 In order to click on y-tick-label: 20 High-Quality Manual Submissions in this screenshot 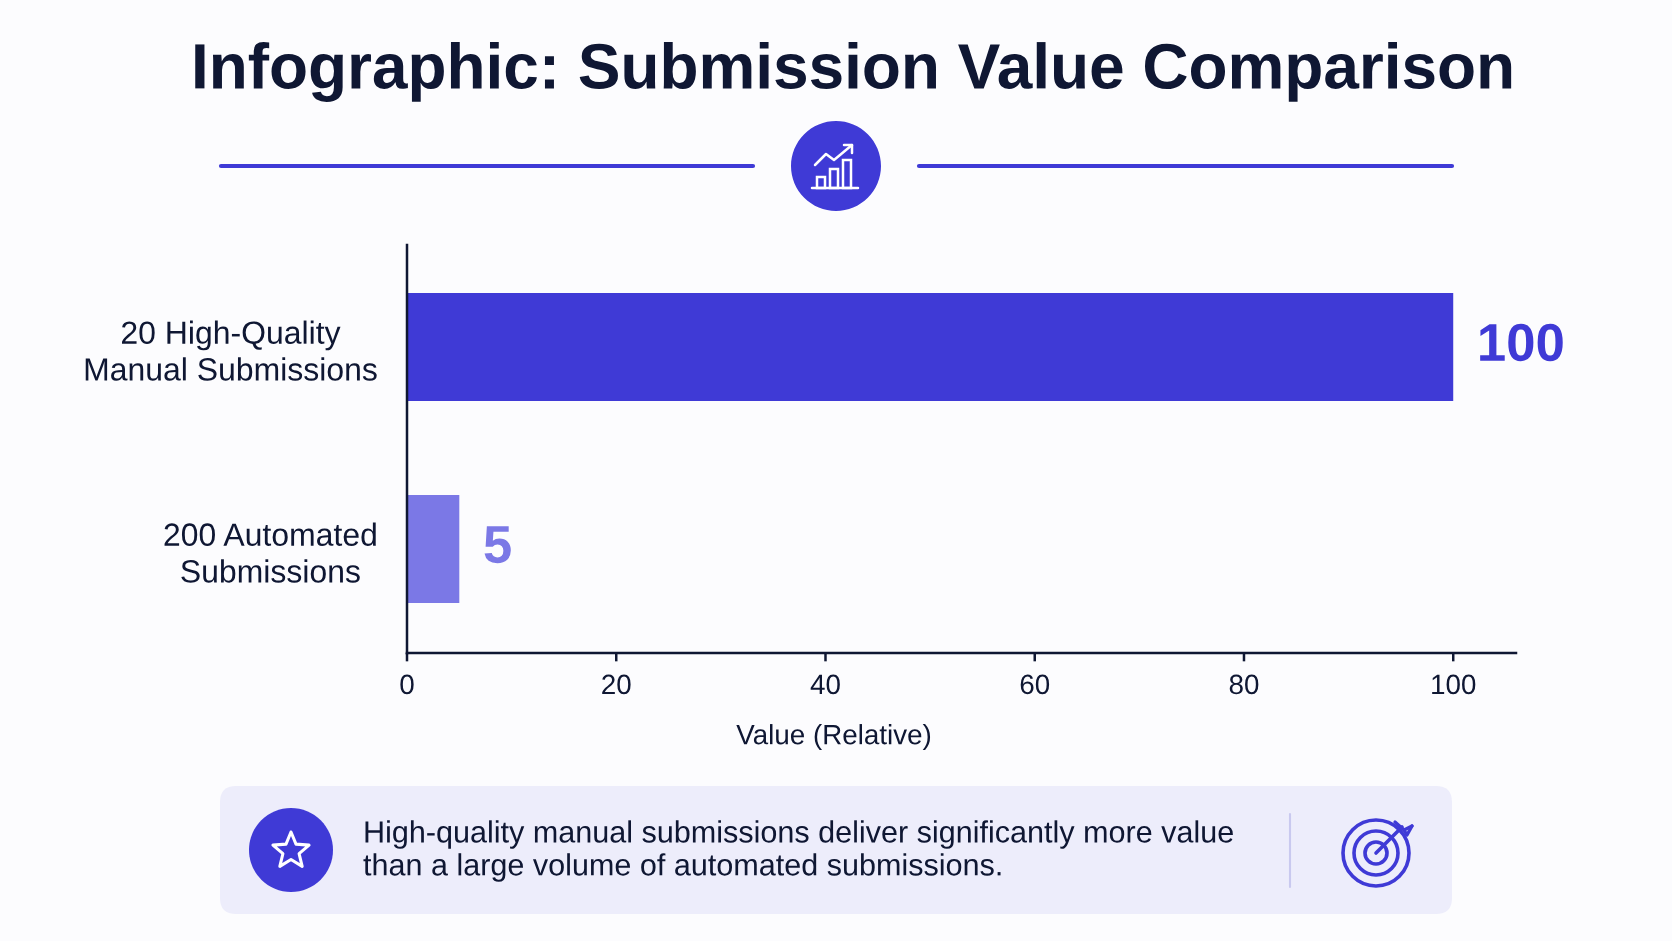, I will do `click(231, 350)`.